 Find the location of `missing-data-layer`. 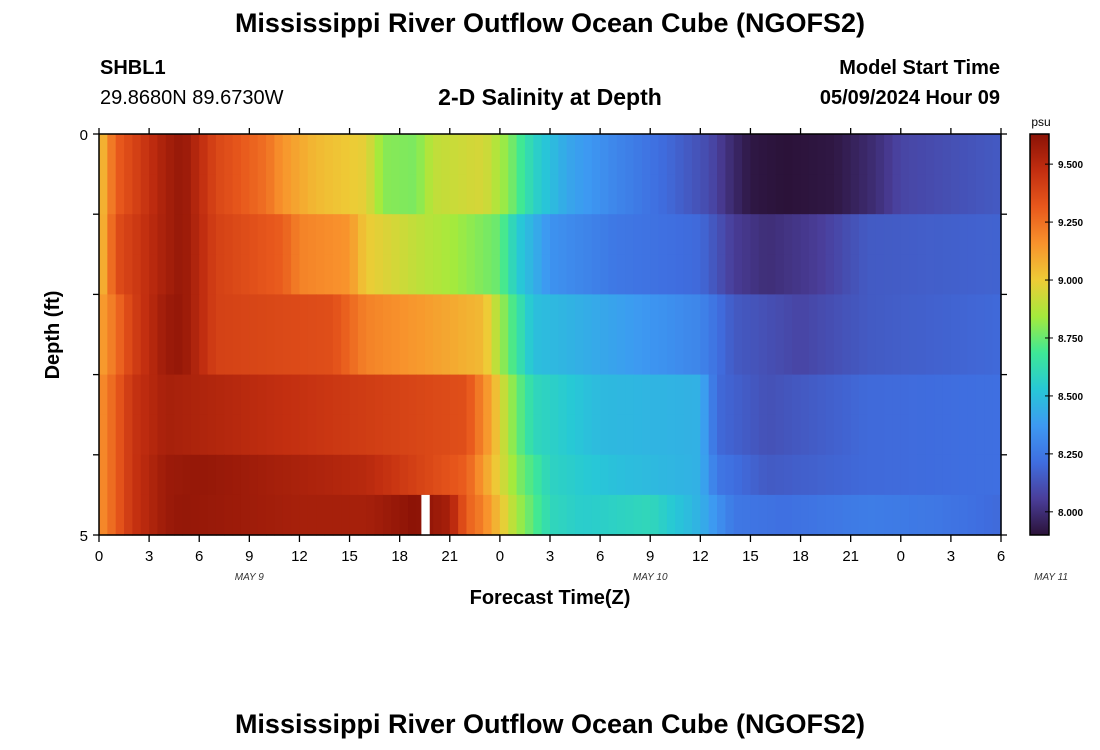

missing-data-layer is located at coordinates (425, 514).